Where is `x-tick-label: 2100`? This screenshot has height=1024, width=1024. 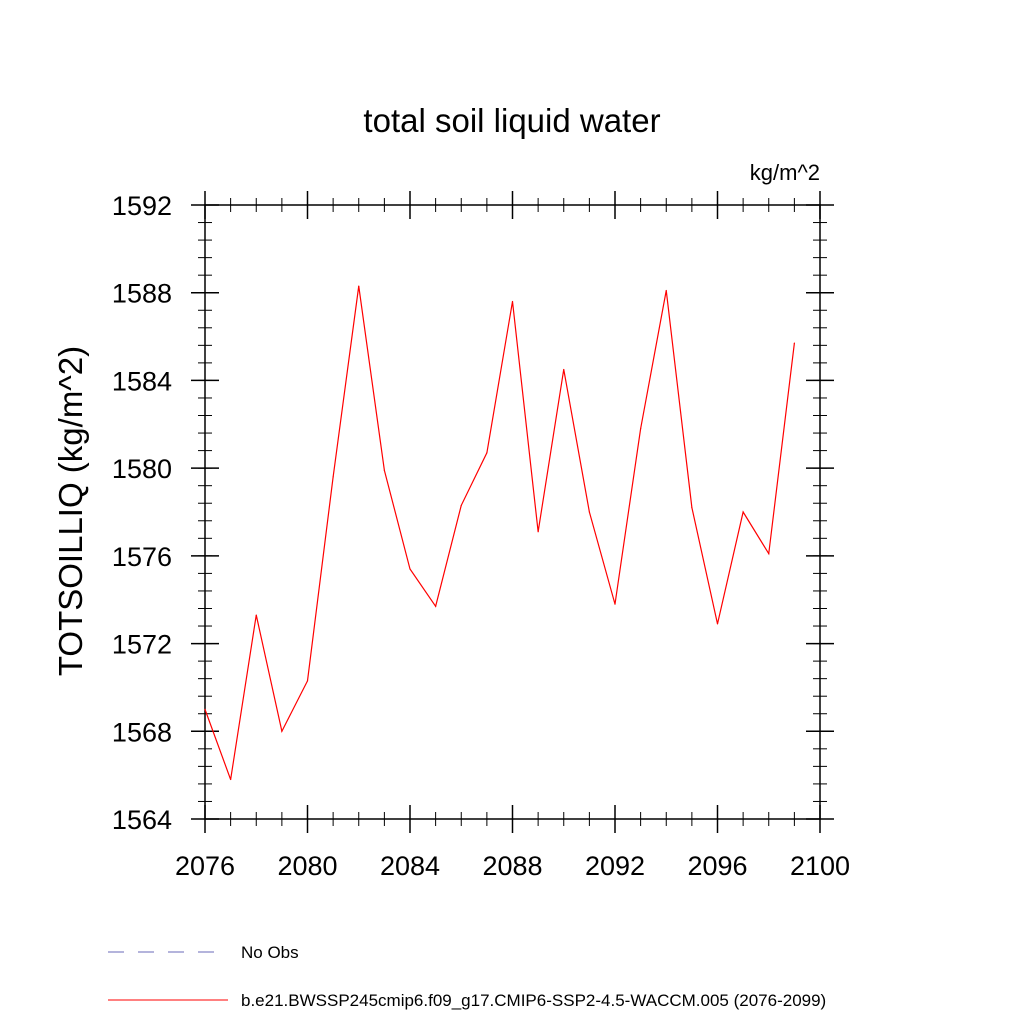 x-tick-label: 2100 is located at coordinates (820, 866).